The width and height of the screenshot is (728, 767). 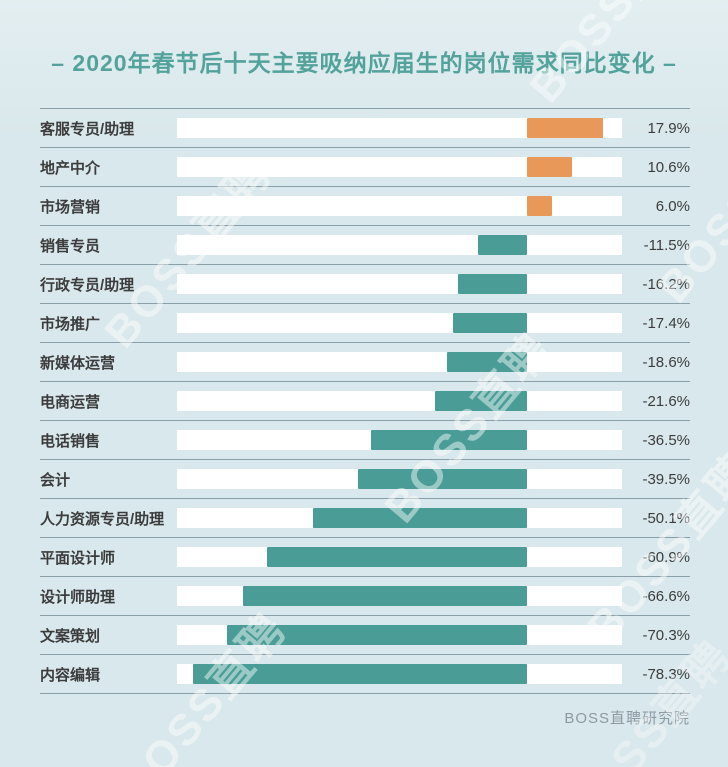 What do you see at coordinates (666, 674) in the screenshot?
I see `value-label: -78.3%` at bounding box center [666, 674].